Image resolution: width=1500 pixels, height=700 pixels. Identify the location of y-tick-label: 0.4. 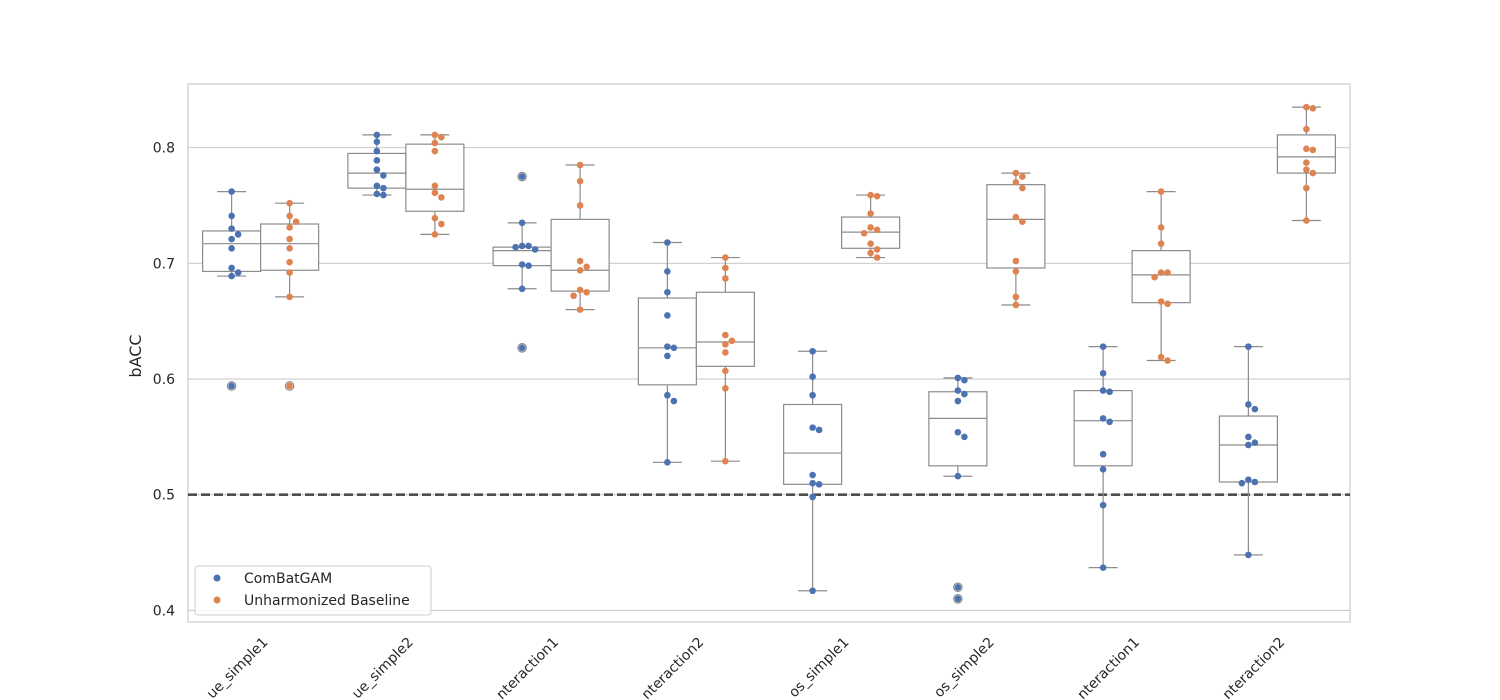
(164, 611).